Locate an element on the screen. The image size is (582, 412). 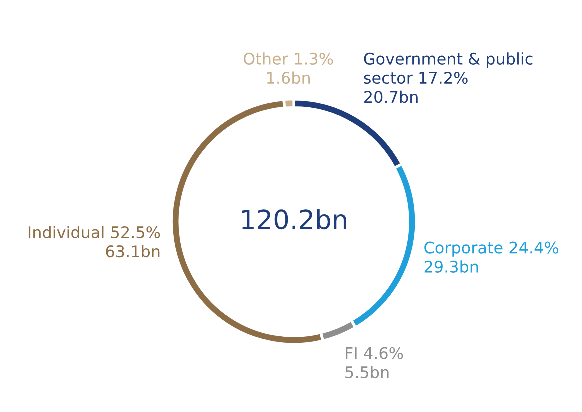
slice-label: Government & public sector 17.2% is located at coordinates (448, 68).